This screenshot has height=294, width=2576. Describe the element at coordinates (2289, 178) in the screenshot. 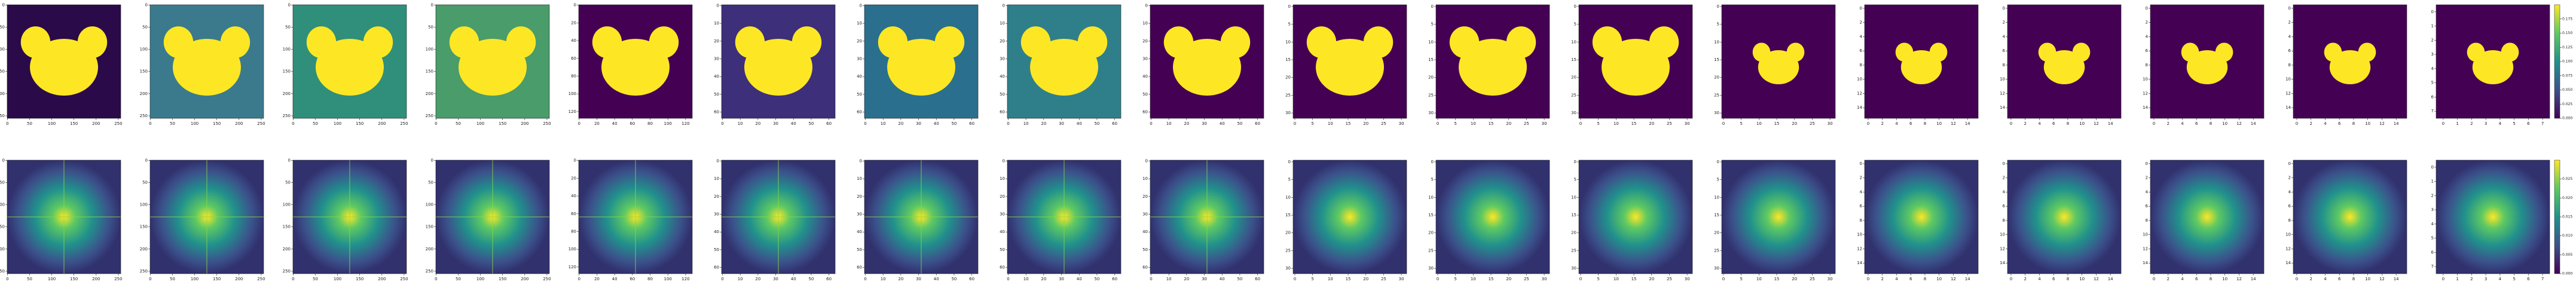

I see `y-tick-label: 2` at that location.